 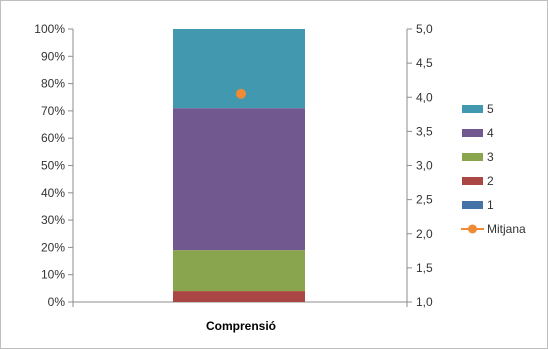 I want to click on legend-label-4: 4, so click(x=490, y=133).